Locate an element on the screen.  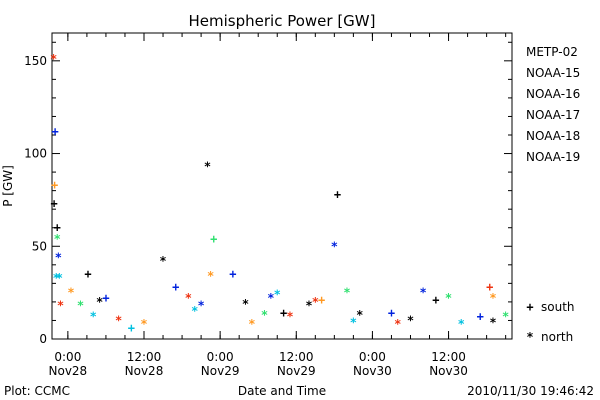
y-axis-label: P [GW] is located at coordinates (8, 186).